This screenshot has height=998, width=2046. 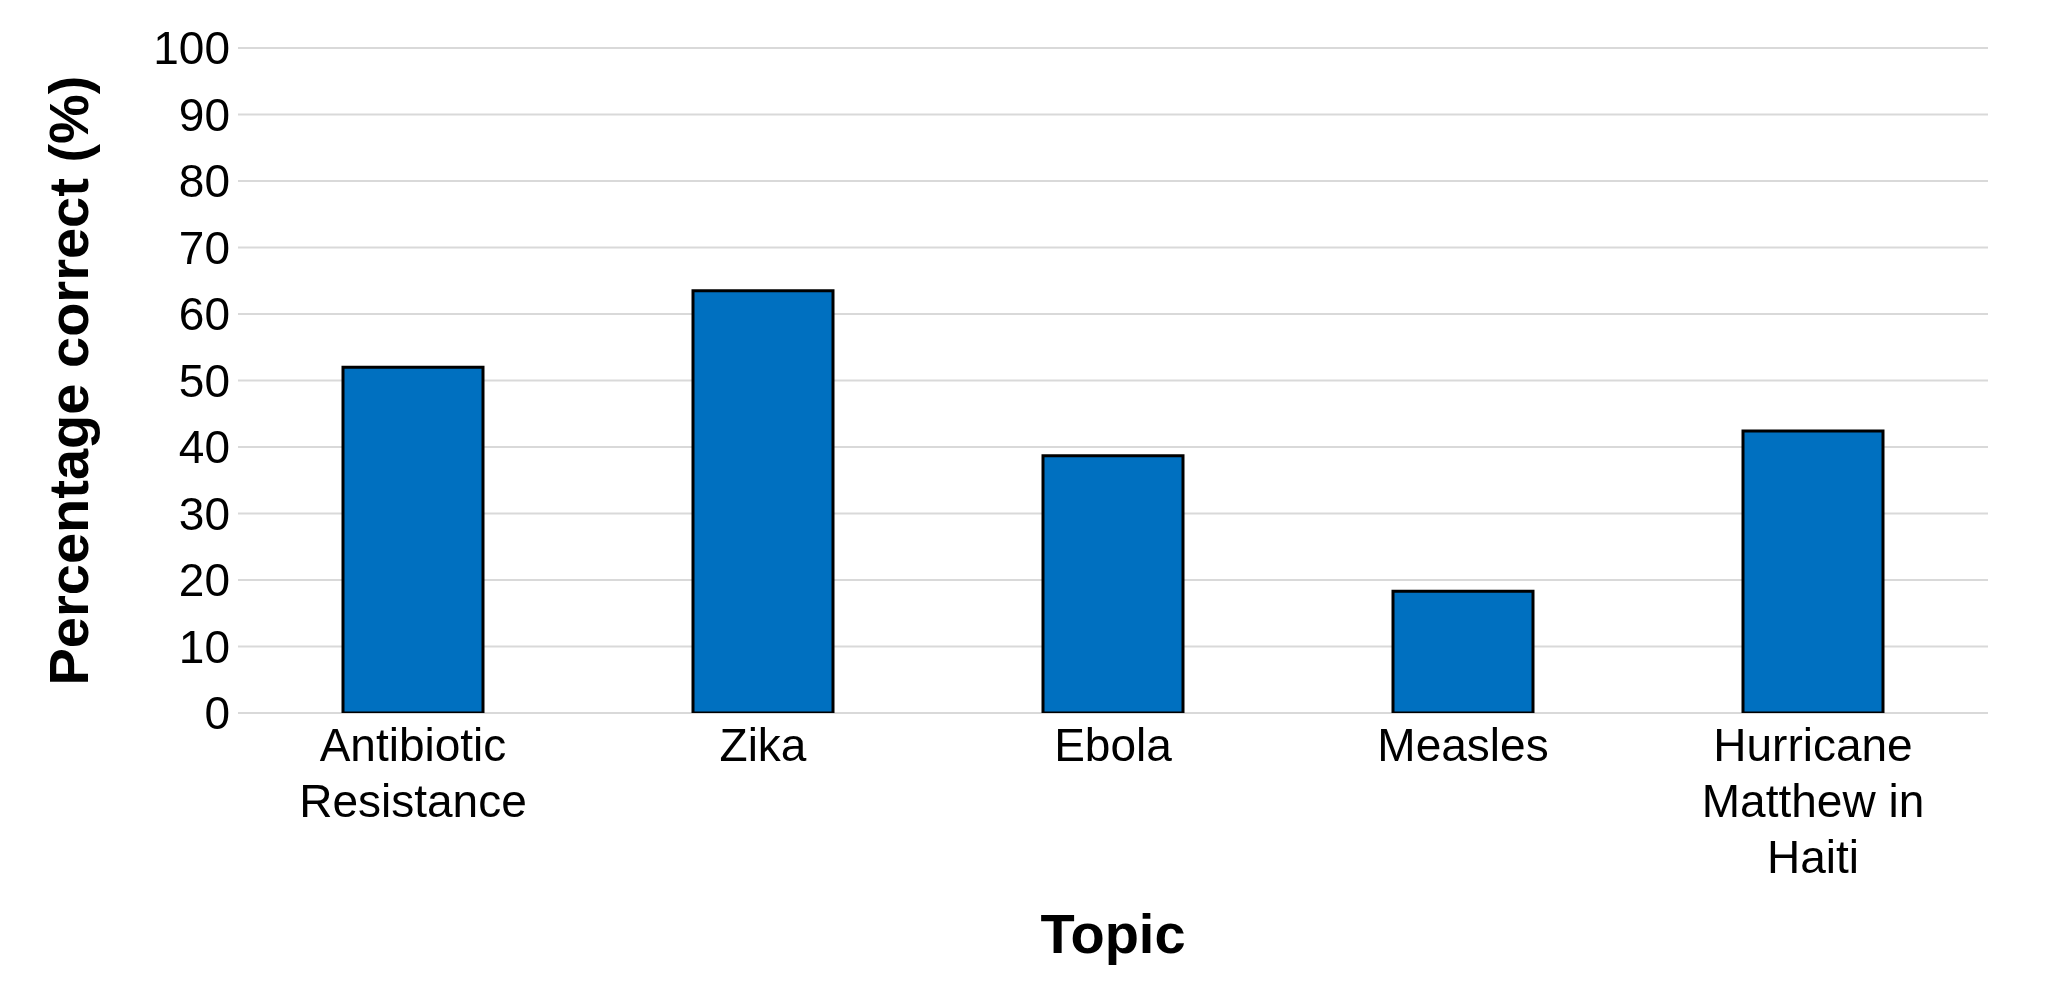 I want to click on x-tick-label: Antibiotic Resistance, so click(x=413, y=773).